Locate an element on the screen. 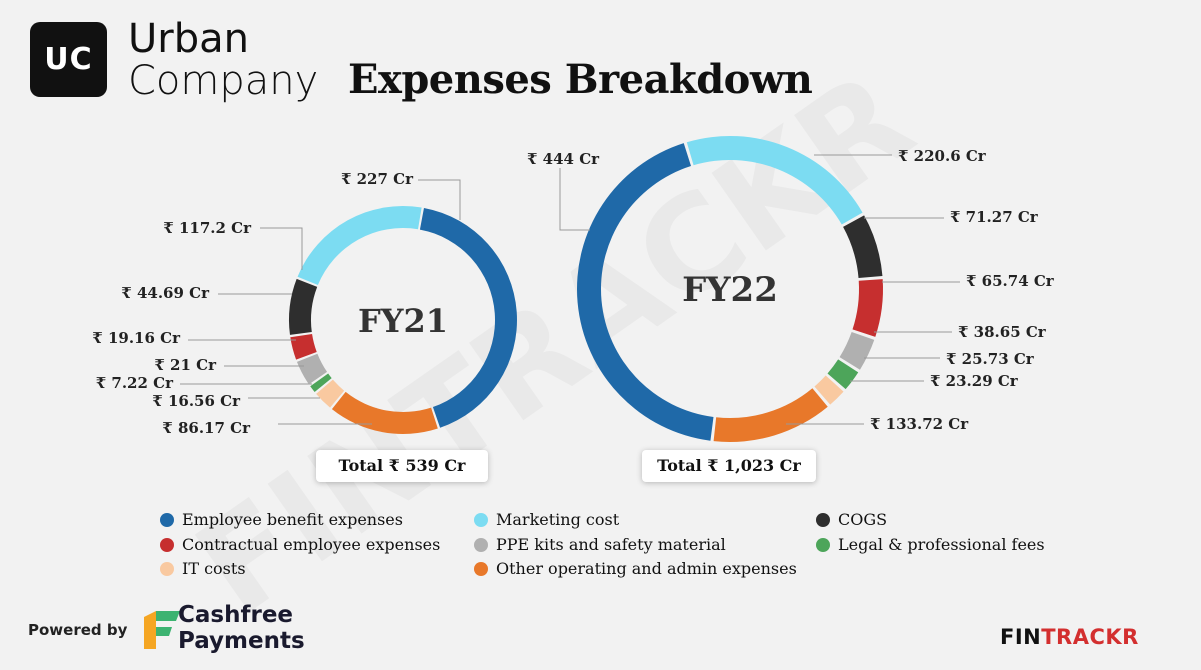 Image resolution: width=1201 pixels, height=670 pixels. legend-item-employee: Employee benefit expenses is located at coordinates (281, 519).